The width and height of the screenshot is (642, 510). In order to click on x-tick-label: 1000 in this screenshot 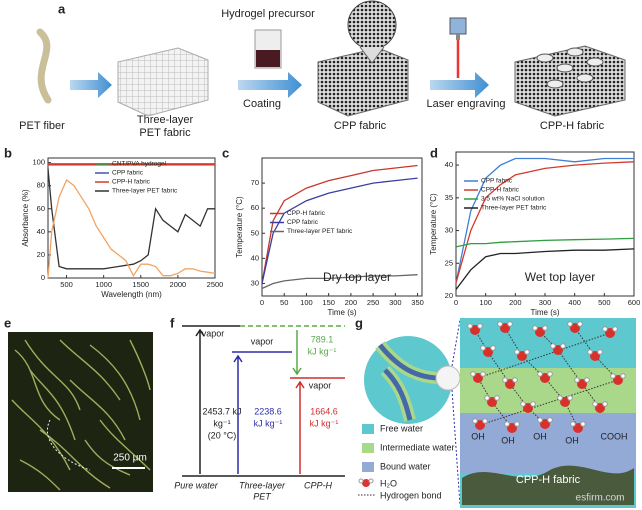, I will do `click(103, 284)`.